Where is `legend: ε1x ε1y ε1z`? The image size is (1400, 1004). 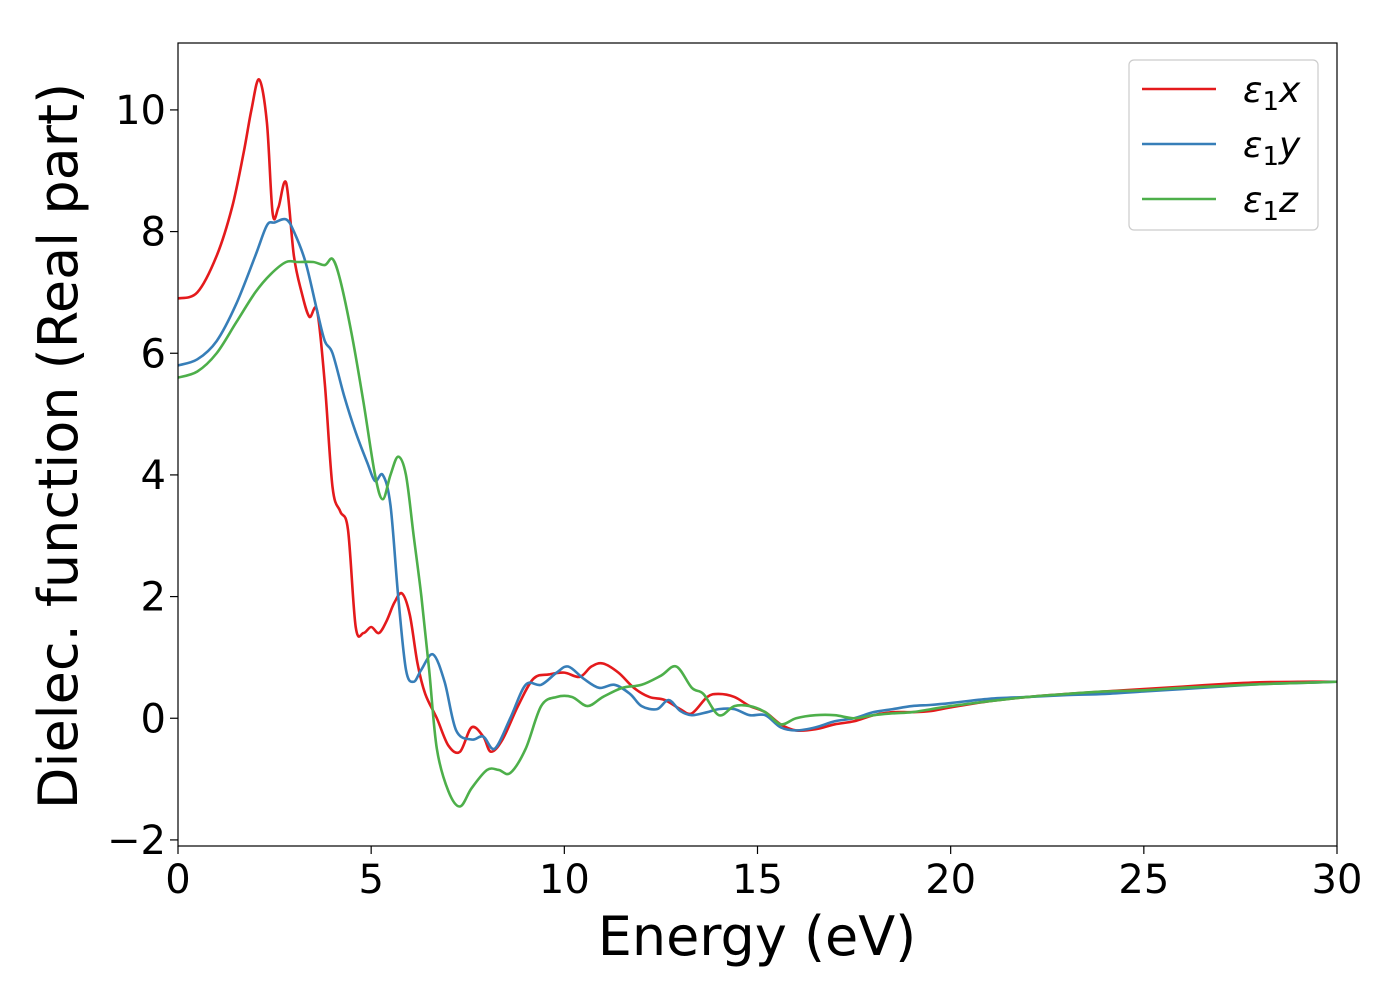
legend: ε1x ε1y ε1z is located at coordinates (1223, 145).